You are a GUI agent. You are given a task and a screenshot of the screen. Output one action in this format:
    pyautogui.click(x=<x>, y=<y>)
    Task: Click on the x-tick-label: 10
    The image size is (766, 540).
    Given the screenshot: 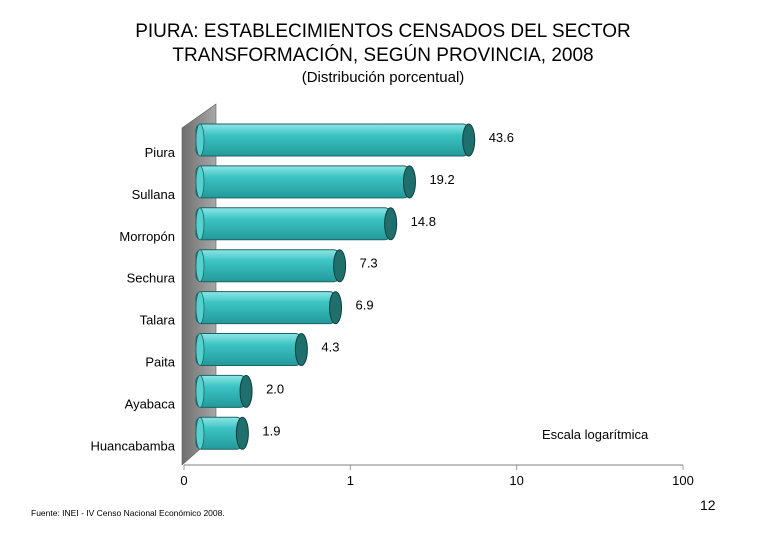 What is the action you would take?
    pyautogui.click(x=516, y=480)
    